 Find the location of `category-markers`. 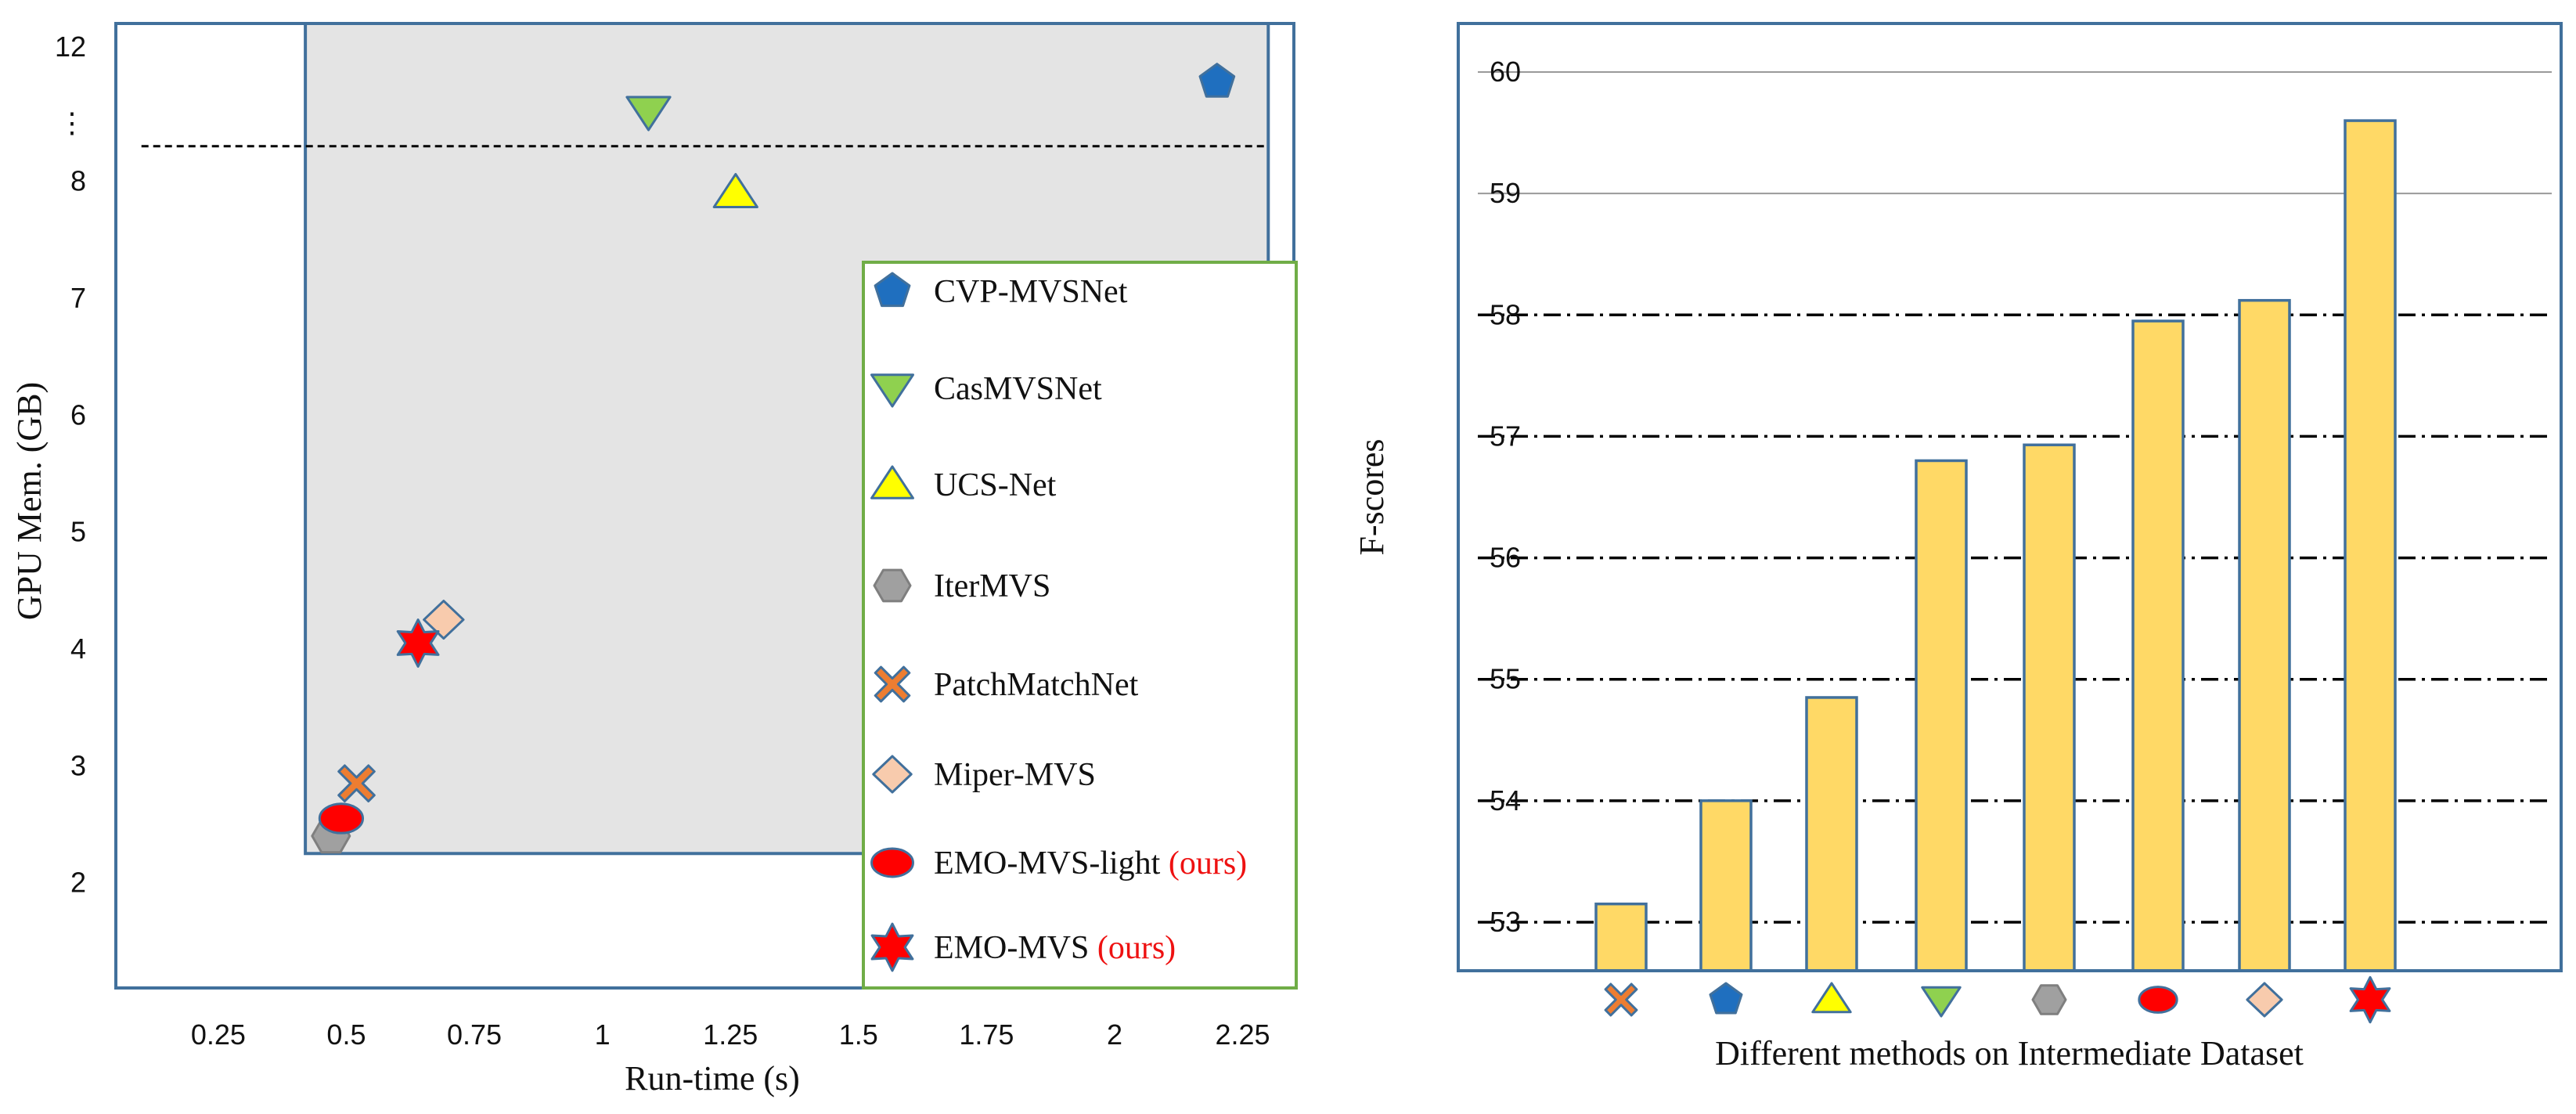

category-markers is located at coordinates (1997, 999).